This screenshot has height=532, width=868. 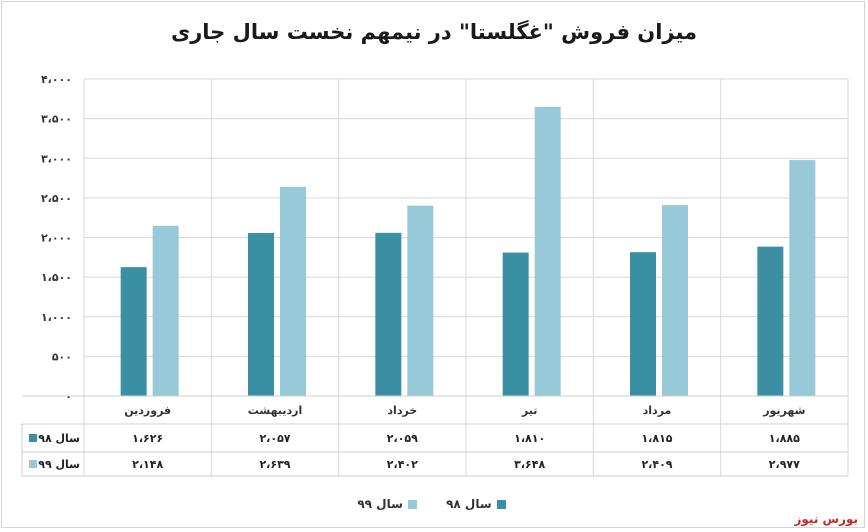 I want to click on category-label: شهریور, so click(x=783, y=410).